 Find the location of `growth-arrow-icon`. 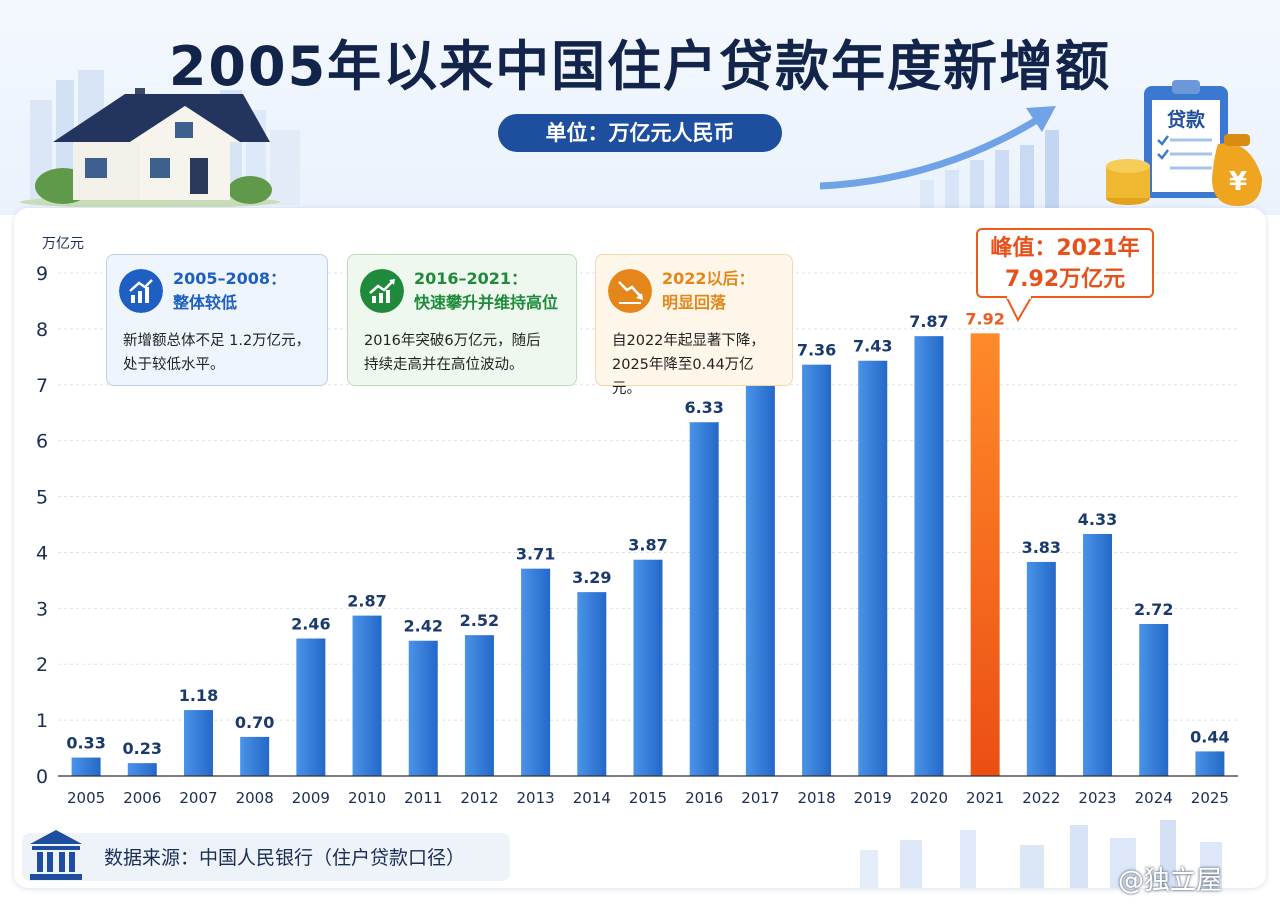

growth-arrow-icon is located at coordinates (939, 158).